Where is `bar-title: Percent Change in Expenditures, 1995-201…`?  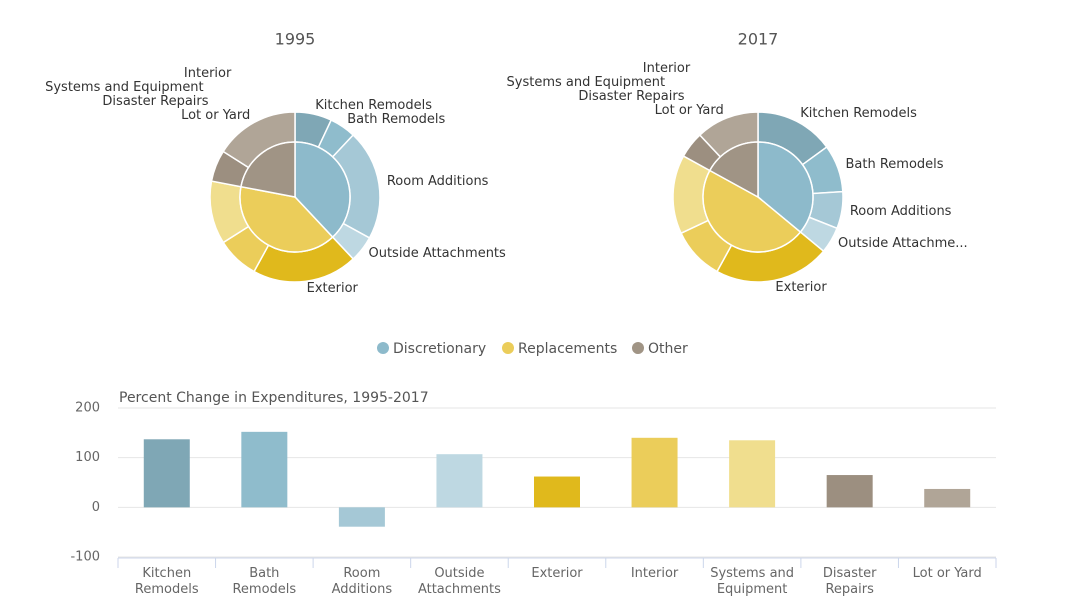
bar-title: Percent Change in Expenditures, 1995-201… is located at coordinates (274, 398).